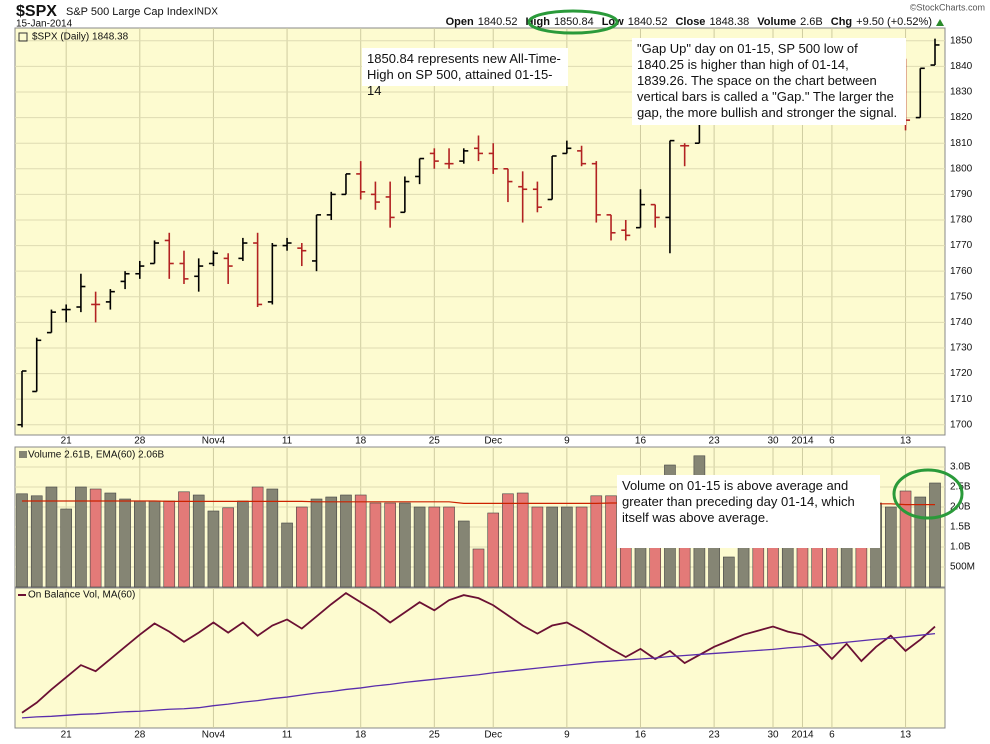 The height and width of the screenshot is (744, 990). I want to click on chg-value: +9.50 (+0.52%), so click(894, 22).